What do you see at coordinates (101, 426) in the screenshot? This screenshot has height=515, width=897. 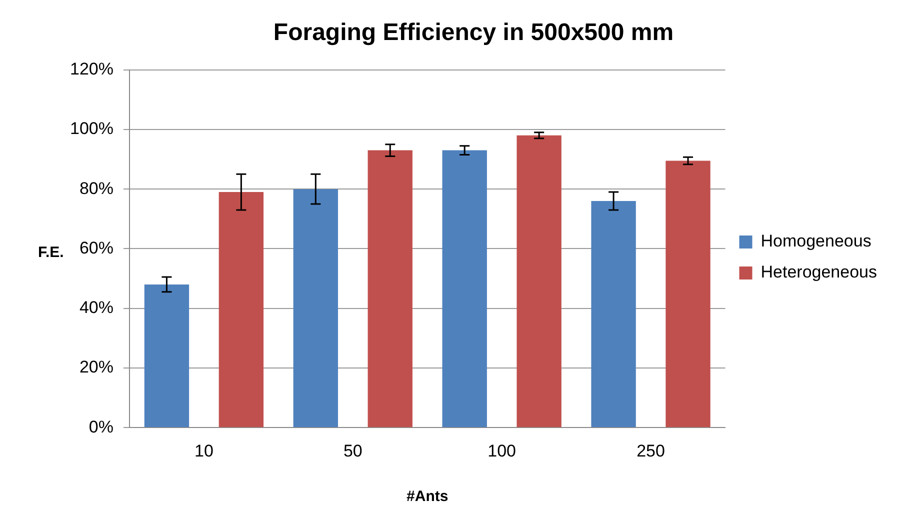 I see `y-tick-label: 0%` at bounding box center [101, 426].